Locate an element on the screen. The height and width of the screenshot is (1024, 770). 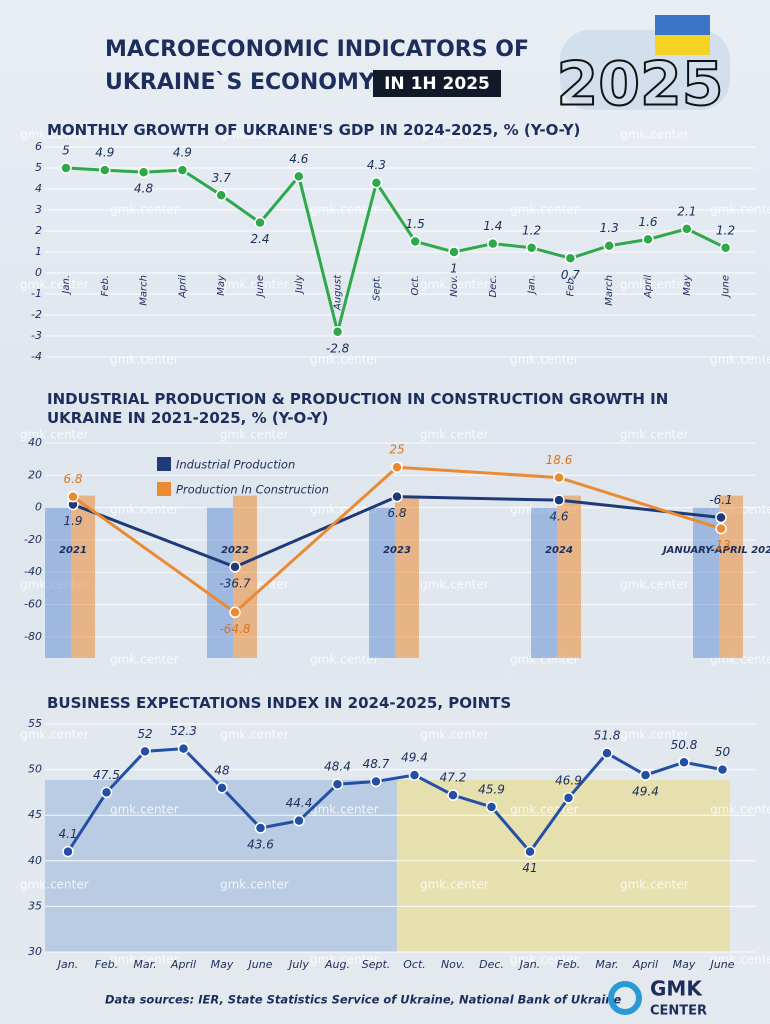
y-tick-label: -60 is located at coordinates (33, 604).